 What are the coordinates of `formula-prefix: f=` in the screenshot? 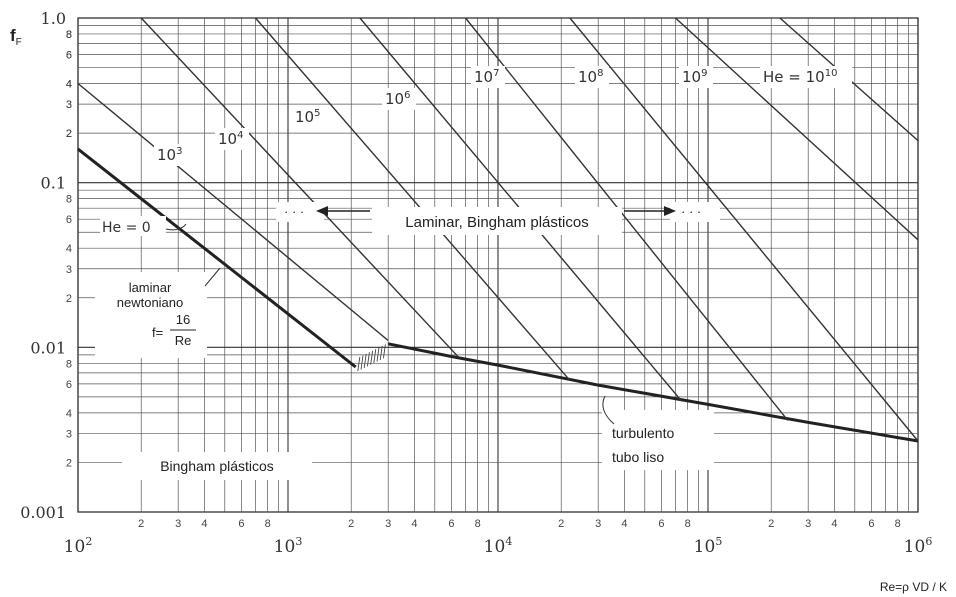 It's located at (157, 332).